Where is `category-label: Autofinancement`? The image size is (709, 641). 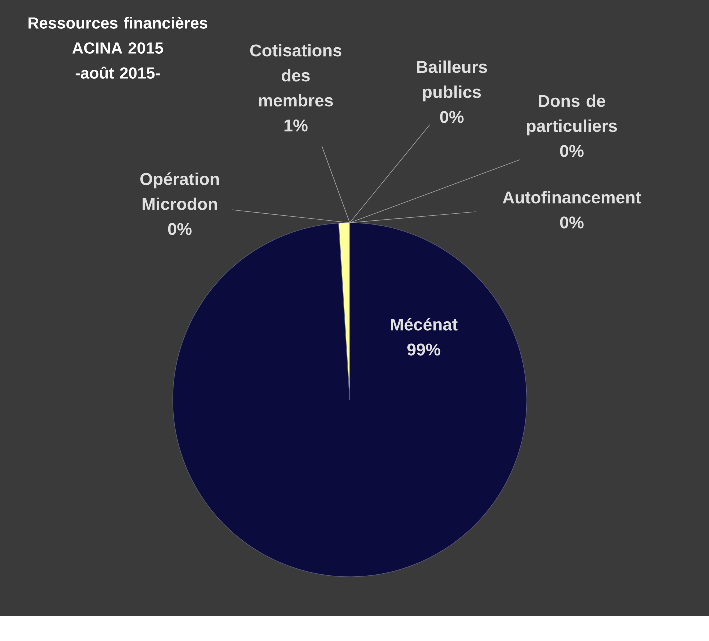 category-label: Autofinancement is located at coordinates (572, 197).